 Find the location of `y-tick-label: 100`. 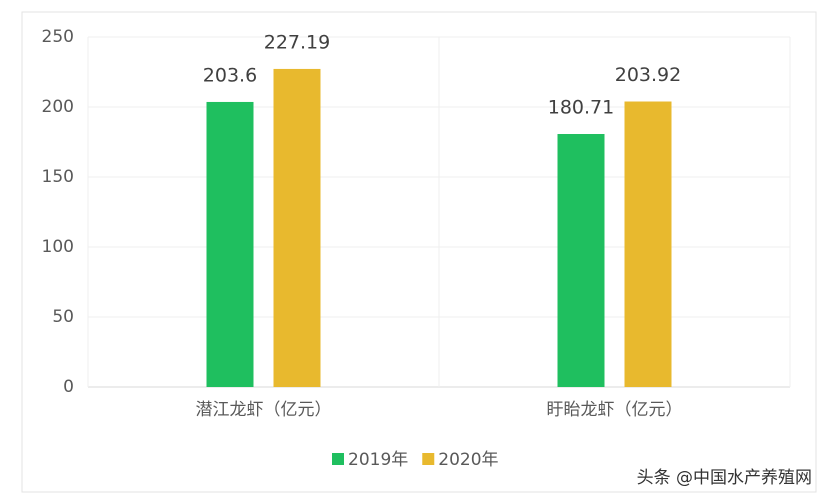

y-tick-label: 100 is located at coordinates (58, 247).